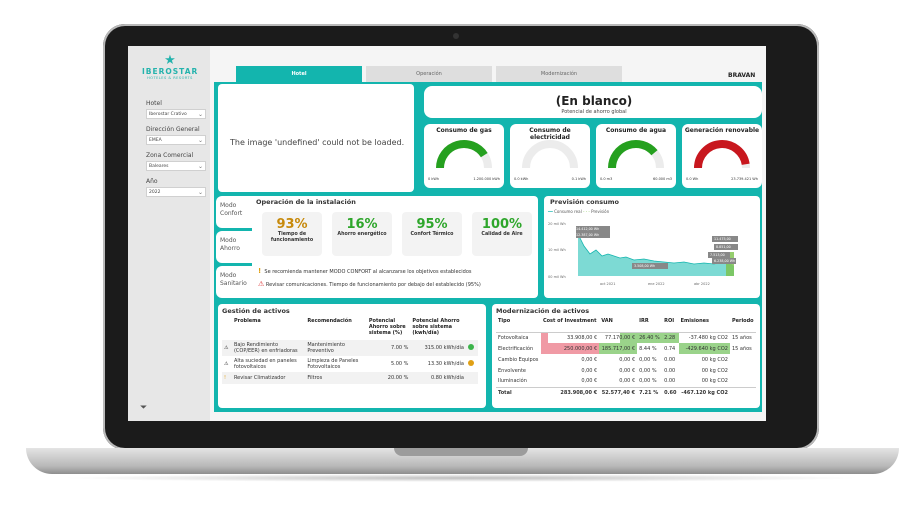  I want to click on zona-select: Baleares ⌄, so click(176, 166).